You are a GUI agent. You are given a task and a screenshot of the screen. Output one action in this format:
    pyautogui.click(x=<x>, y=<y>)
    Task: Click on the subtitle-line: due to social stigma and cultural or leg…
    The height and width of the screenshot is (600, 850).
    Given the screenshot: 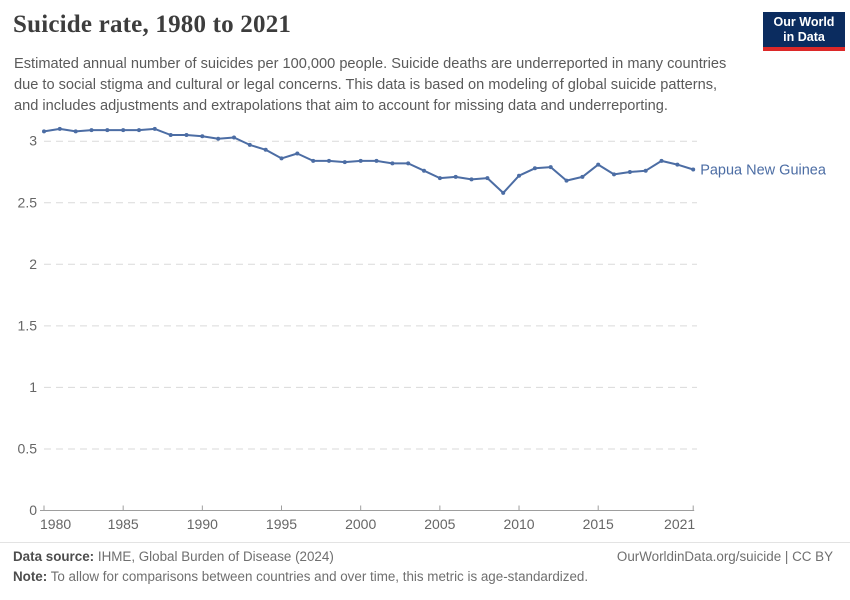 What is the action you would take?
    pyautogui.click(x=366, y=85)
    